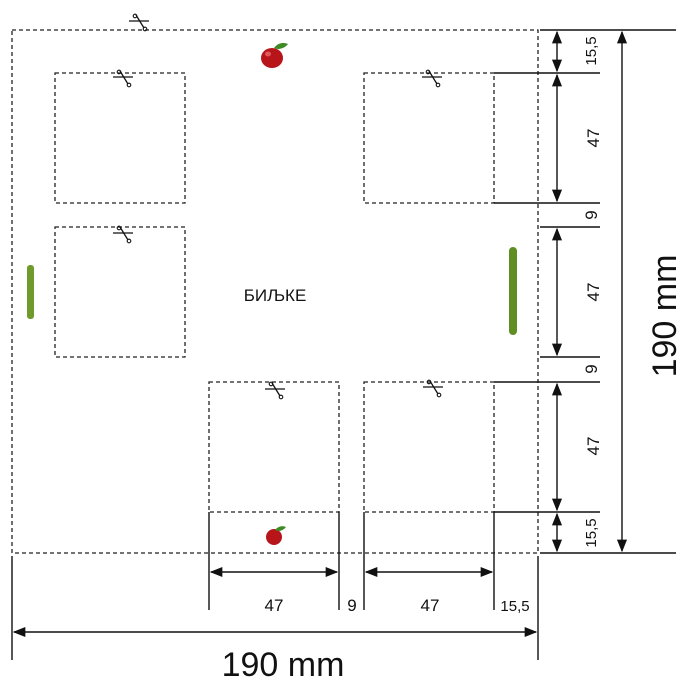  Describe the element at coordinates (665, 316) in the screenshot. I see `total-height-label: 190 mm` at that location.